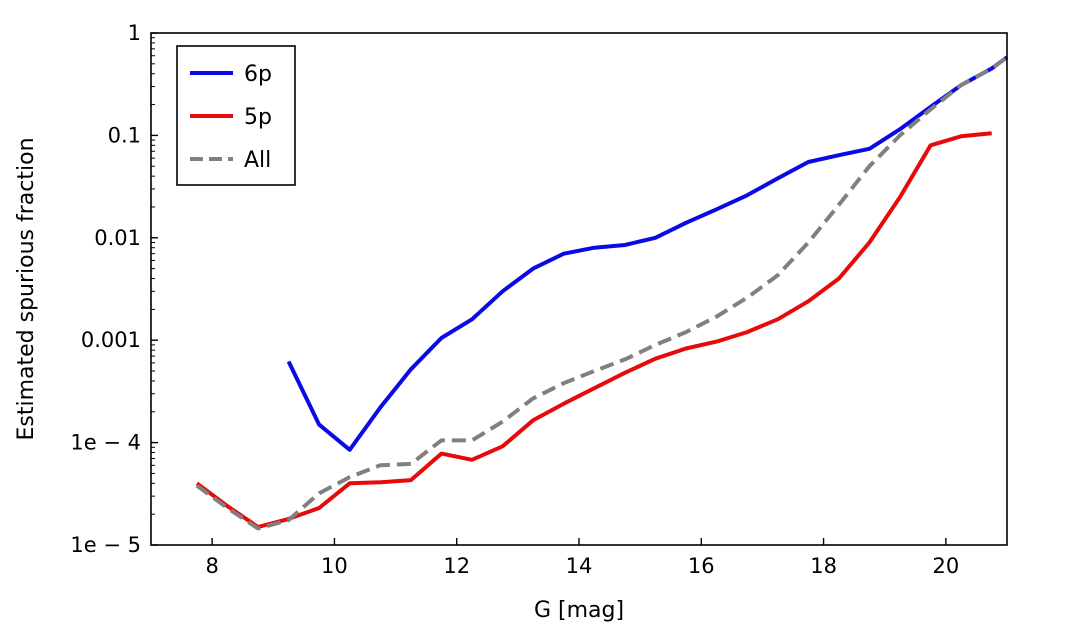 The width and height of the screenshot is (1071, 635). I want to click on y-tick-label: 0.1, so click(124, 135).